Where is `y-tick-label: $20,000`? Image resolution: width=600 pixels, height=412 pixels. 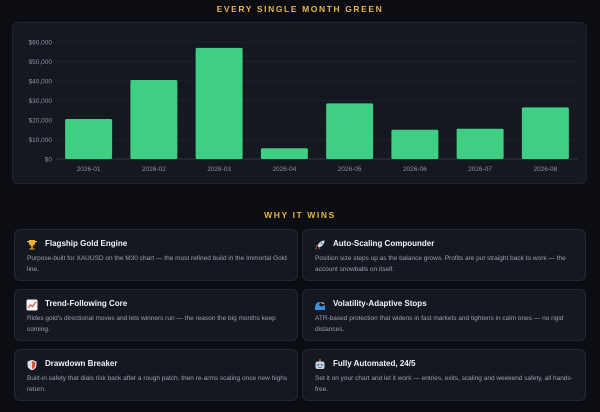 y-tick-label: $20,000 is located at coordinates (41, 120).